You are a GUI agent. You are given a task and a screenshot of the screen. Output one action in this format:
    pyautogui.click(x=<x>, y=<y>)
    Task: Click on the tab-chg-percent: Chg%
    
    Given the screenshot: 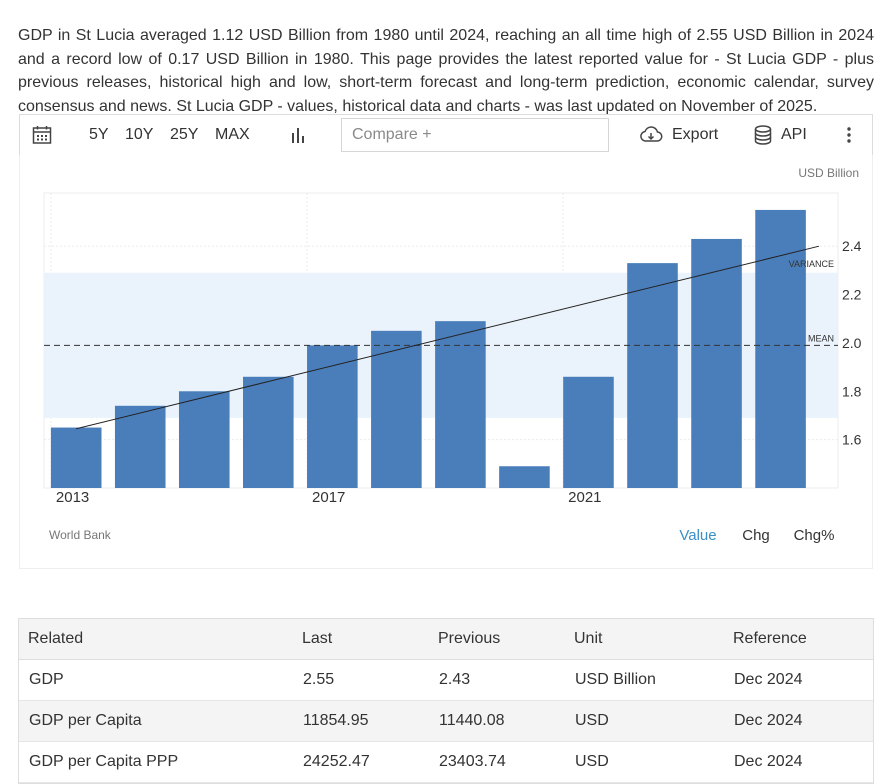 What is the action you would take?
    pyautogui.click(x=814, y=535)
    